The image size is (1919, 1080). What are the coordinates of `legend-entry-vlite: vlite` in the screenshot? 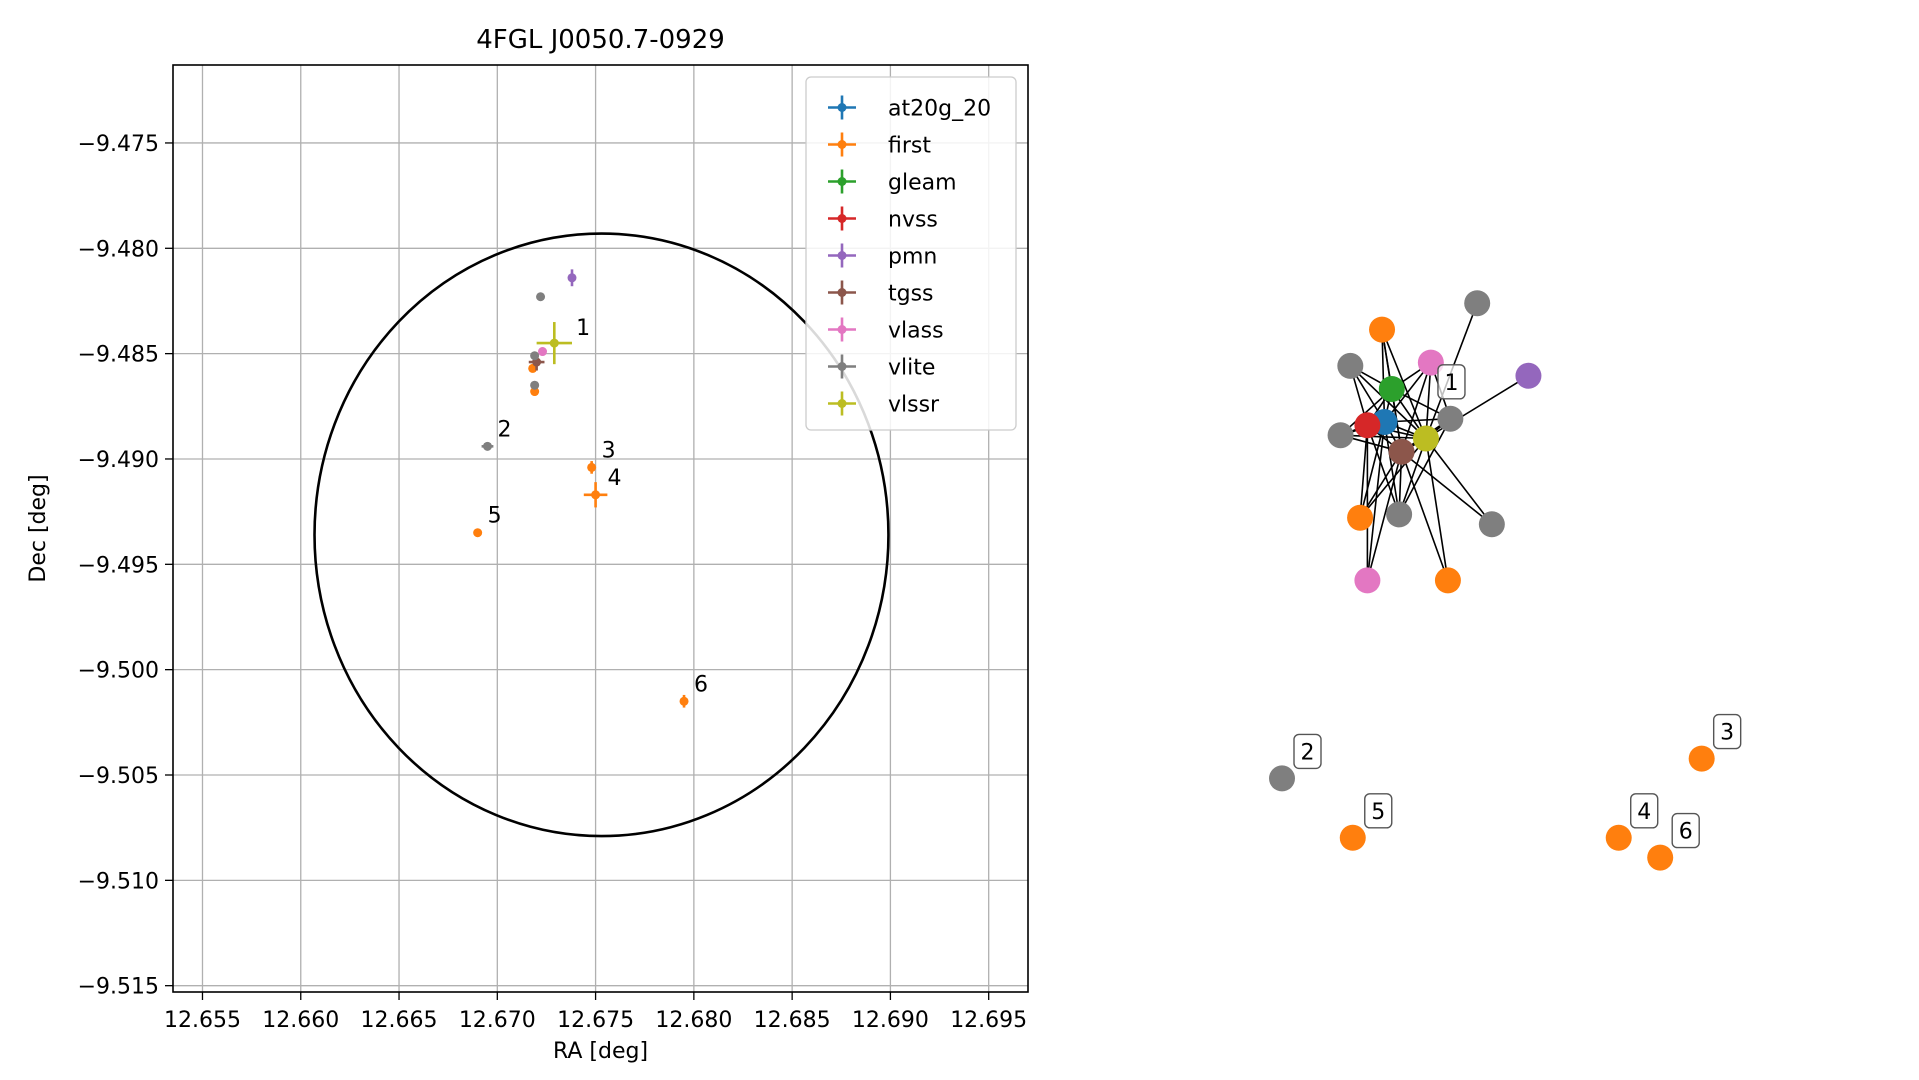 It's located at (881, 367).